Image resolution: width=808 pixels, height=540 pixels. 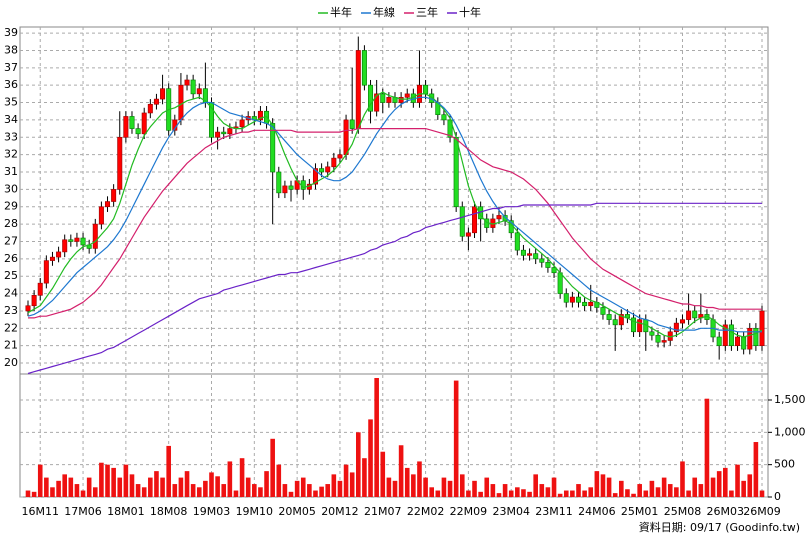 What do you see at coordinates (11, 362) in the screenshot?
I see `y-tick-label: 20` at bounding box center [11, 362].